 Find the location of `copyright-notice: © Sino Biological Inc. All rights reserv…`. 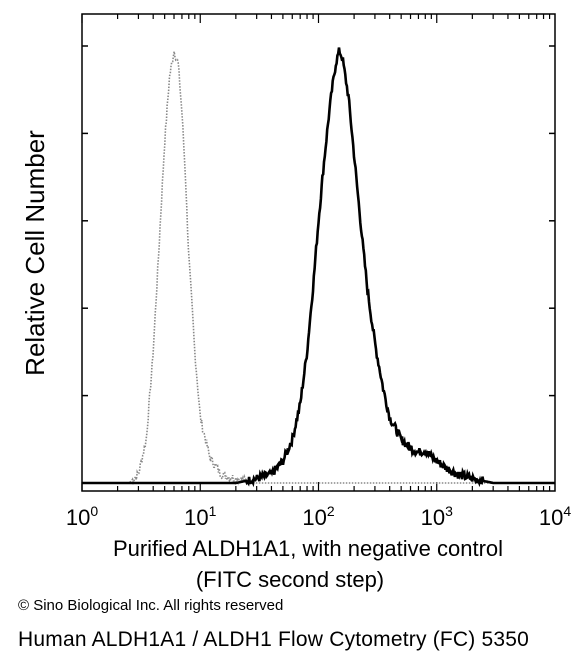

copyright-notice: © Sino Biological Inc. All rights reserv… is located at coordinates (151, 605).